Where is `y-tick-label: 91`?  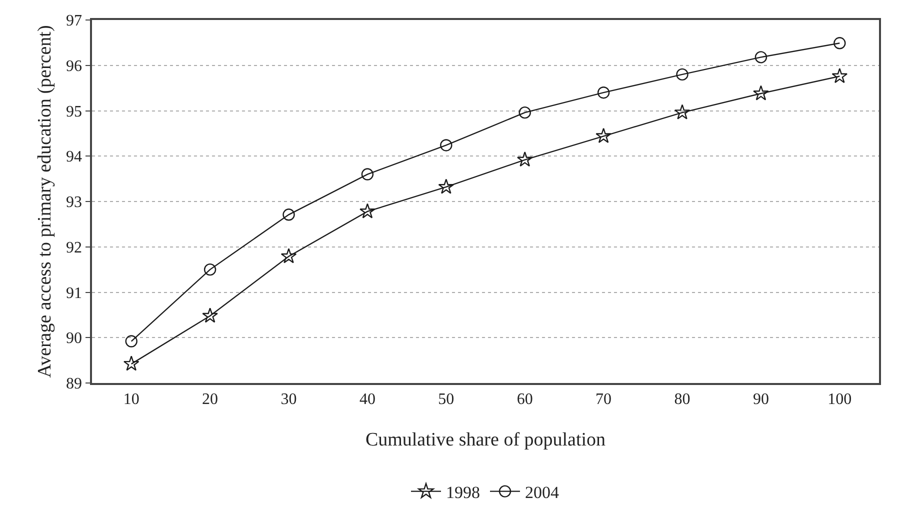
y-tick-label: 91 is located at coordinates (74, 293).